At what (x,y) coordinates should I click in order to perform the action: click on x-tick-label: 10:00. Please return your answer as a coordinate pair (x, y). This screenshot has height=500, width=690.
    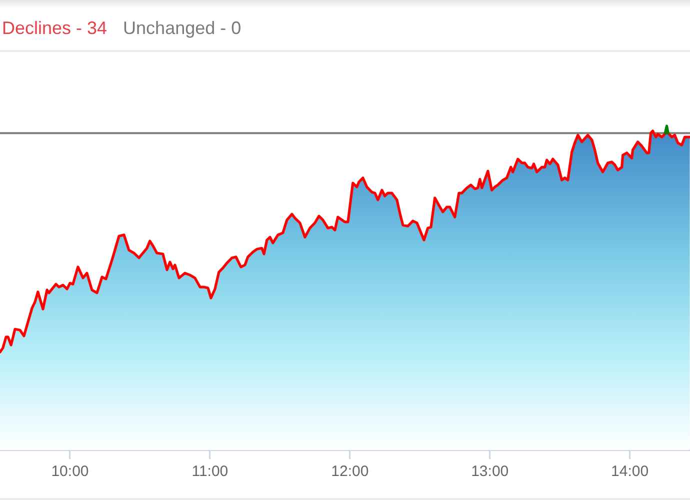
    Looking at the image, I should click on (70, 471).